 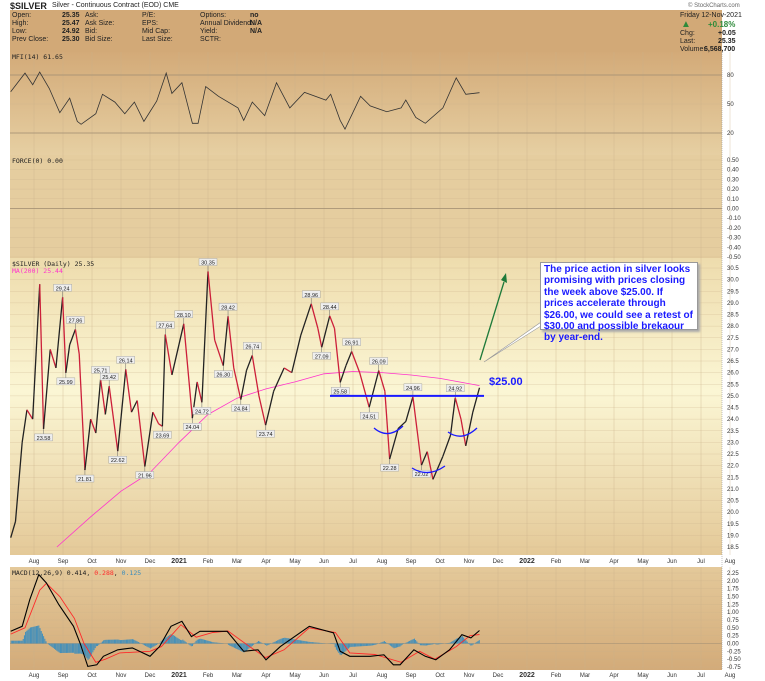 I want to click on price-label: 26.09, so click(x=379, y=363).